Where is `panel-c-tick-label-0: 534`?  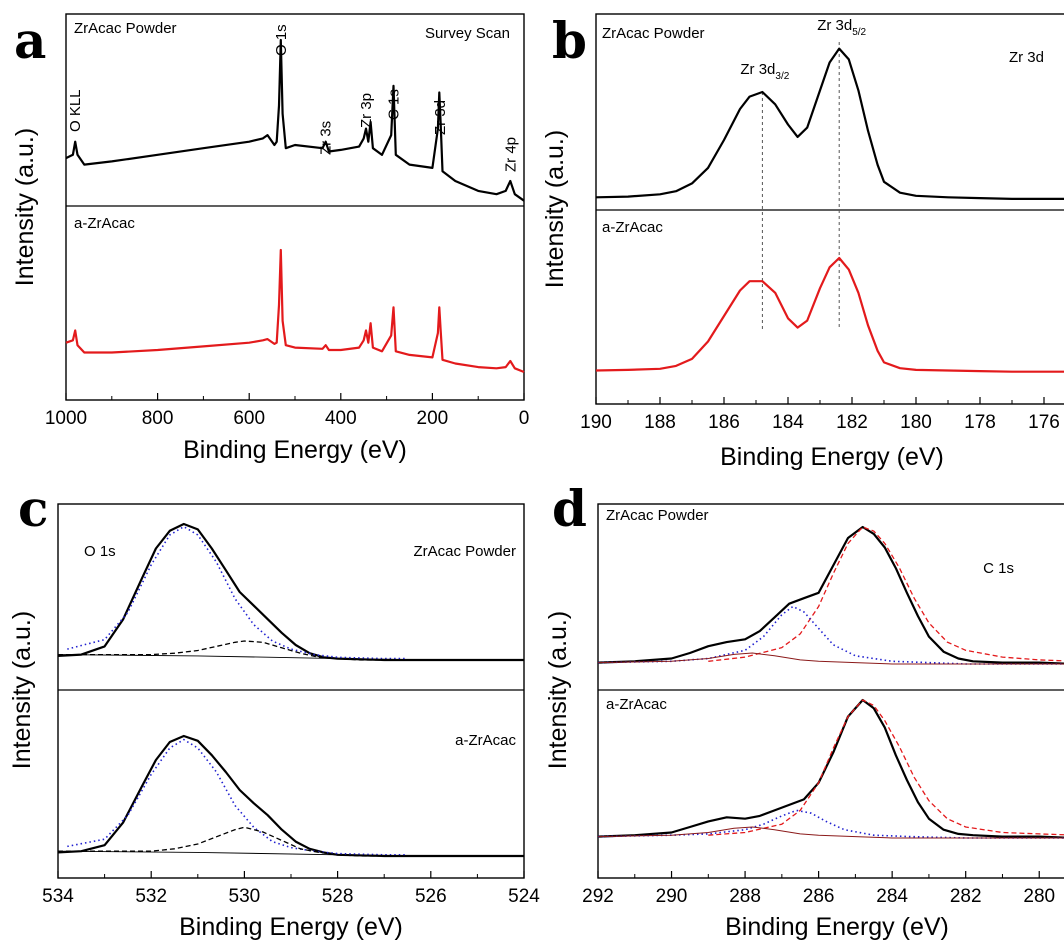
panel-c-tick-label-0: 534 is located at coordinates (58, 896).